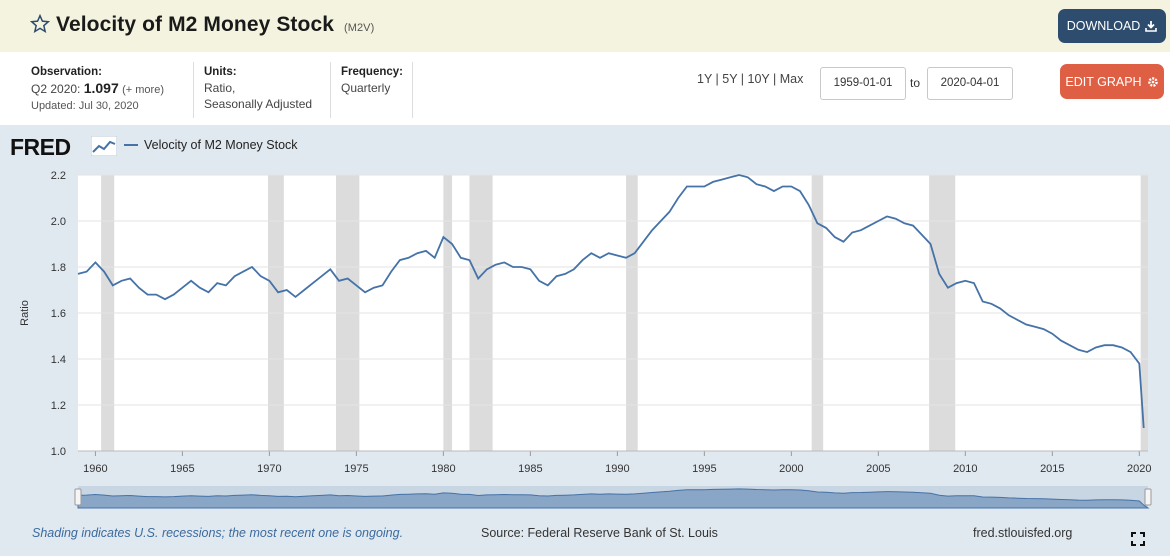 The image size is (1170, 556). What do you see at coordinates (330, 90) in the screenshot?
I see `divider` at bounding box center [330, 90].